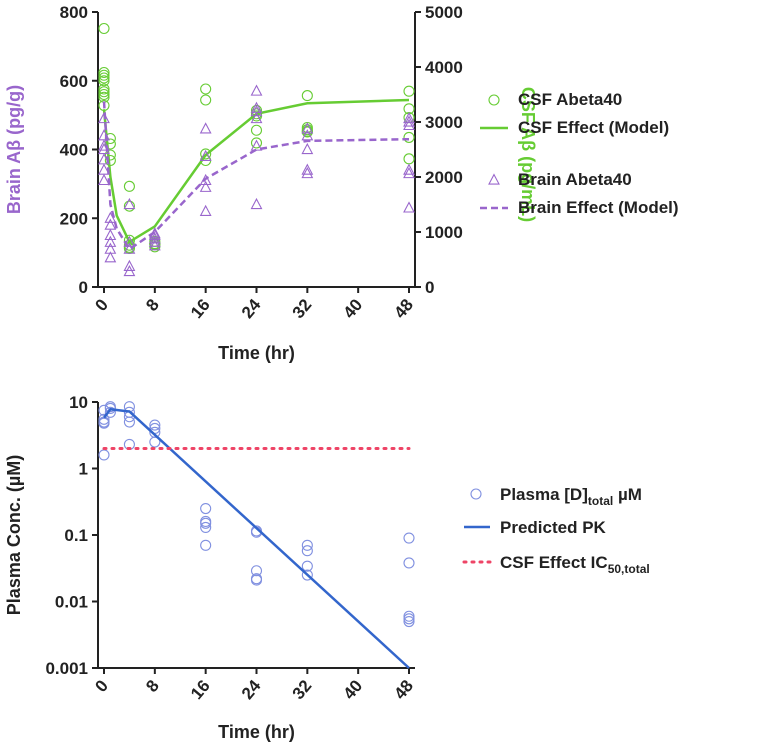 The image size is (779, 750). I want to click on legend-label: CSF Effect (Model), so click(593, 127).